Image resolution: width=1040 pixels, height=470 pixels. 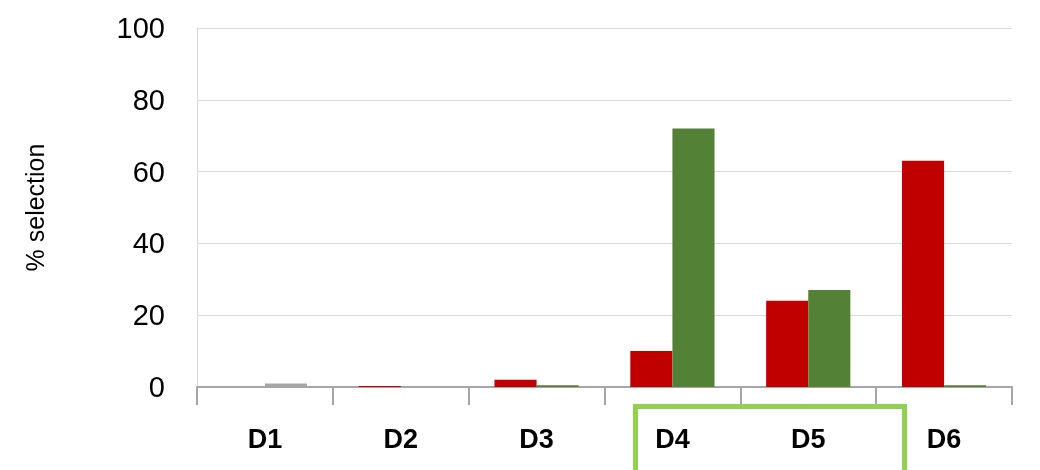 I want to click on y-tick-label: 0, so click(x=156, y=387).